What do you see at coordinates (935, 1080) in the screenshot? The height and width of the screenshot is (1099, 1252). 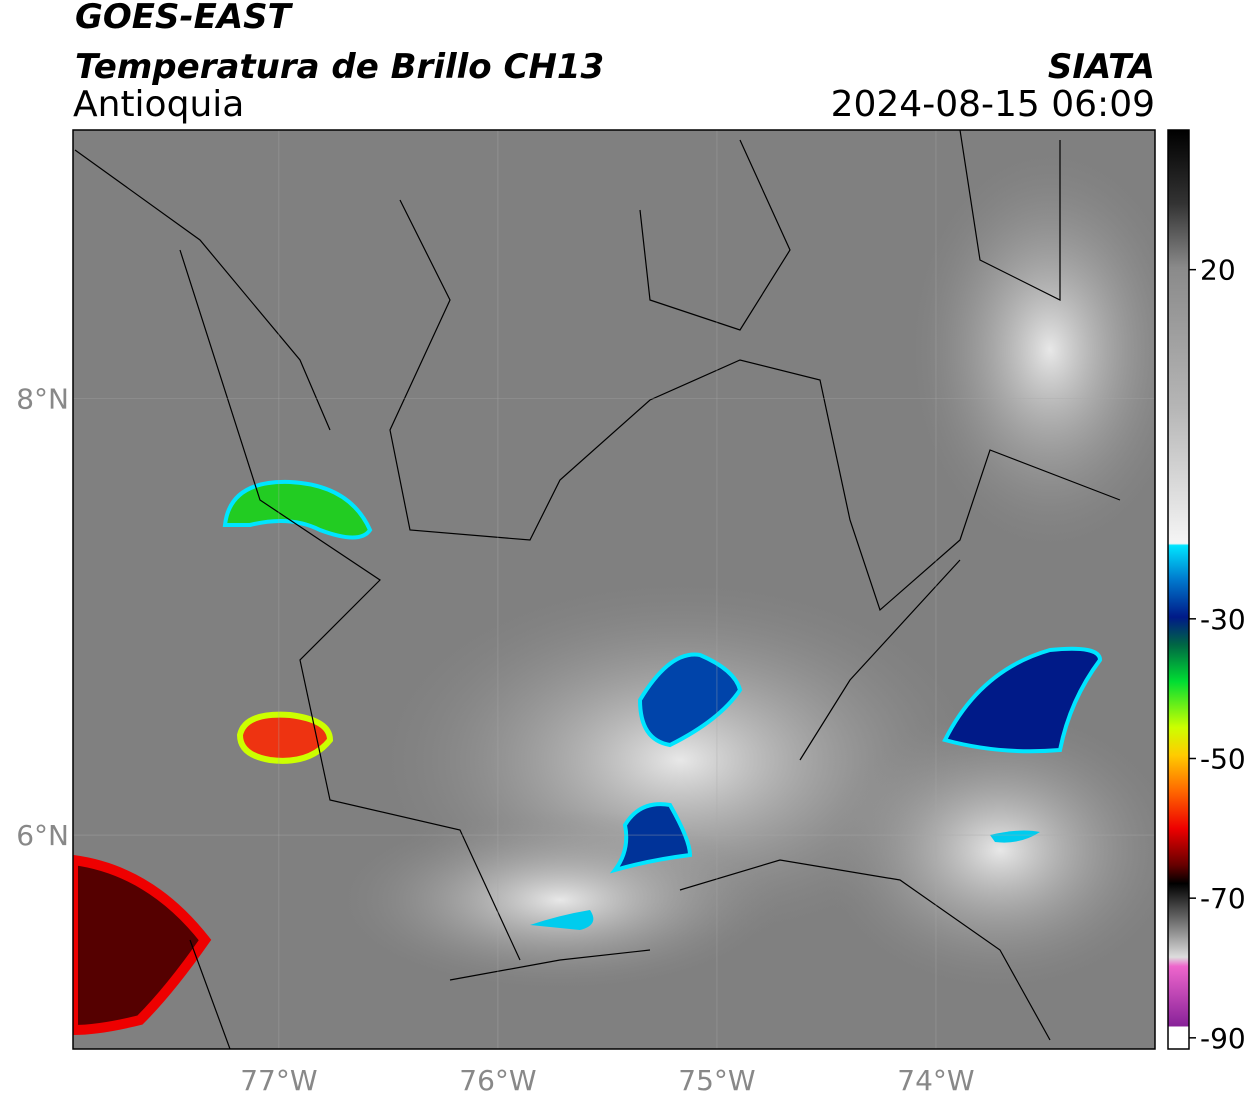 I see `x-tick-label: 74°W` at bounding box center [935, 1080].